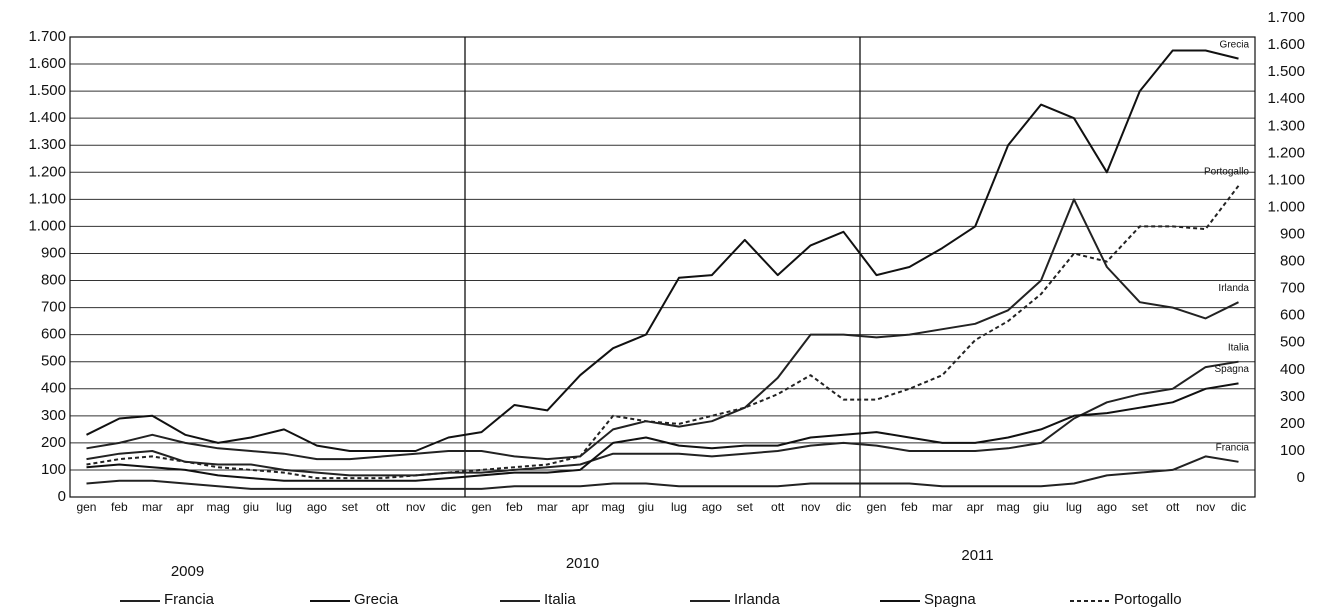 The height and width of the screenshot is (612, 1322). What do you see at coordinates (376, 599) in the screenshot?
I see `legend-label: Grecia` at bounding box center [376, 599].